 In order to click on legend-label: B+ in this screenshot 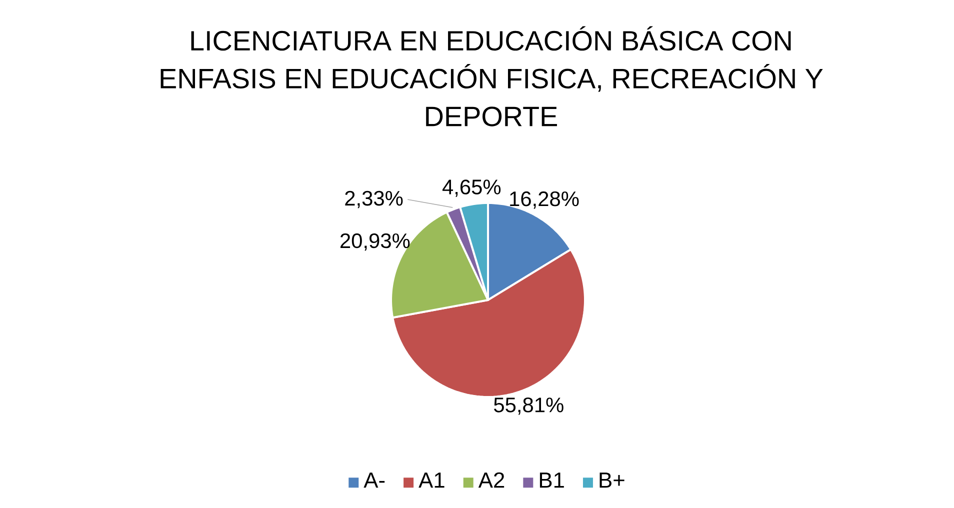, I will do `click(612, 480)`.